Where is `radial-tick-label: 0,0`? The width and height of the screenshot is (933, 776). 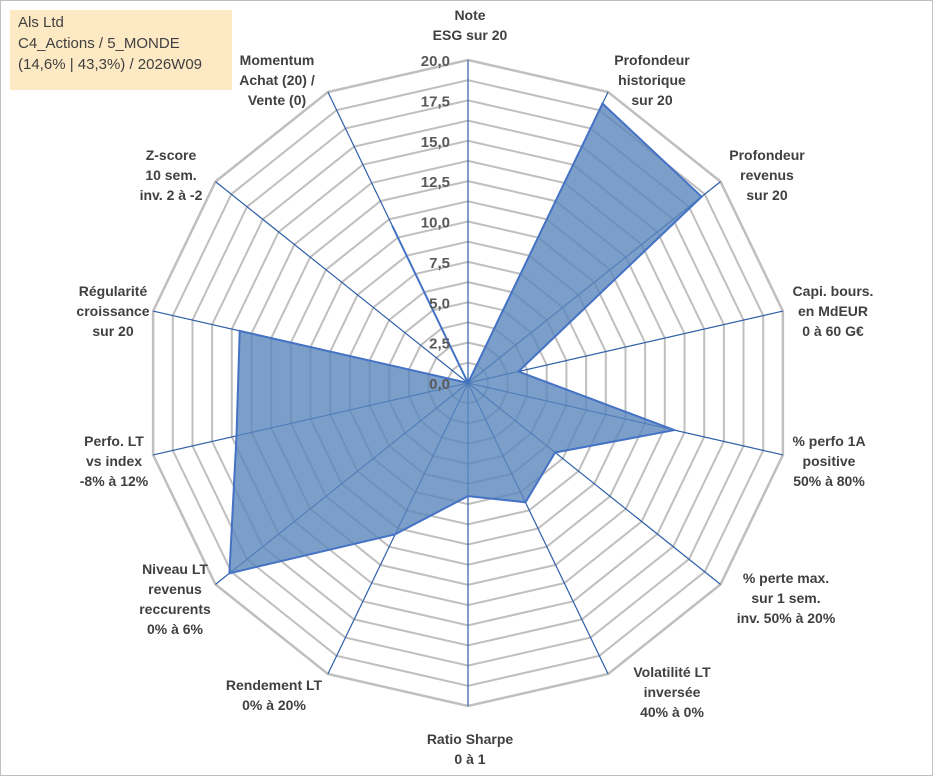
radial-tick-label: 0,0 is located at coordinates (439, 384).